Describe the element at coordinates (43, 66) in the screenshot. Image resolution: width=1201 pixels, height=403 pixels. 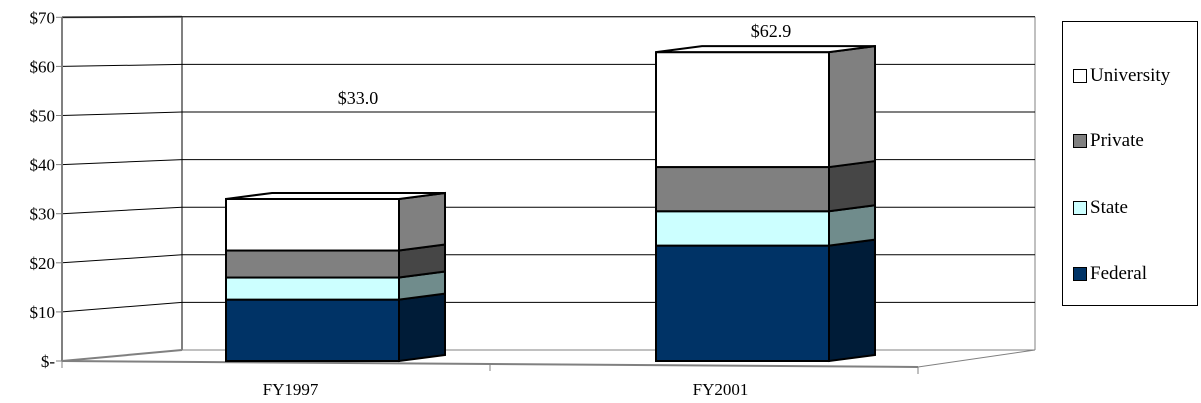
I see `y-tick-label: $60` at that location.